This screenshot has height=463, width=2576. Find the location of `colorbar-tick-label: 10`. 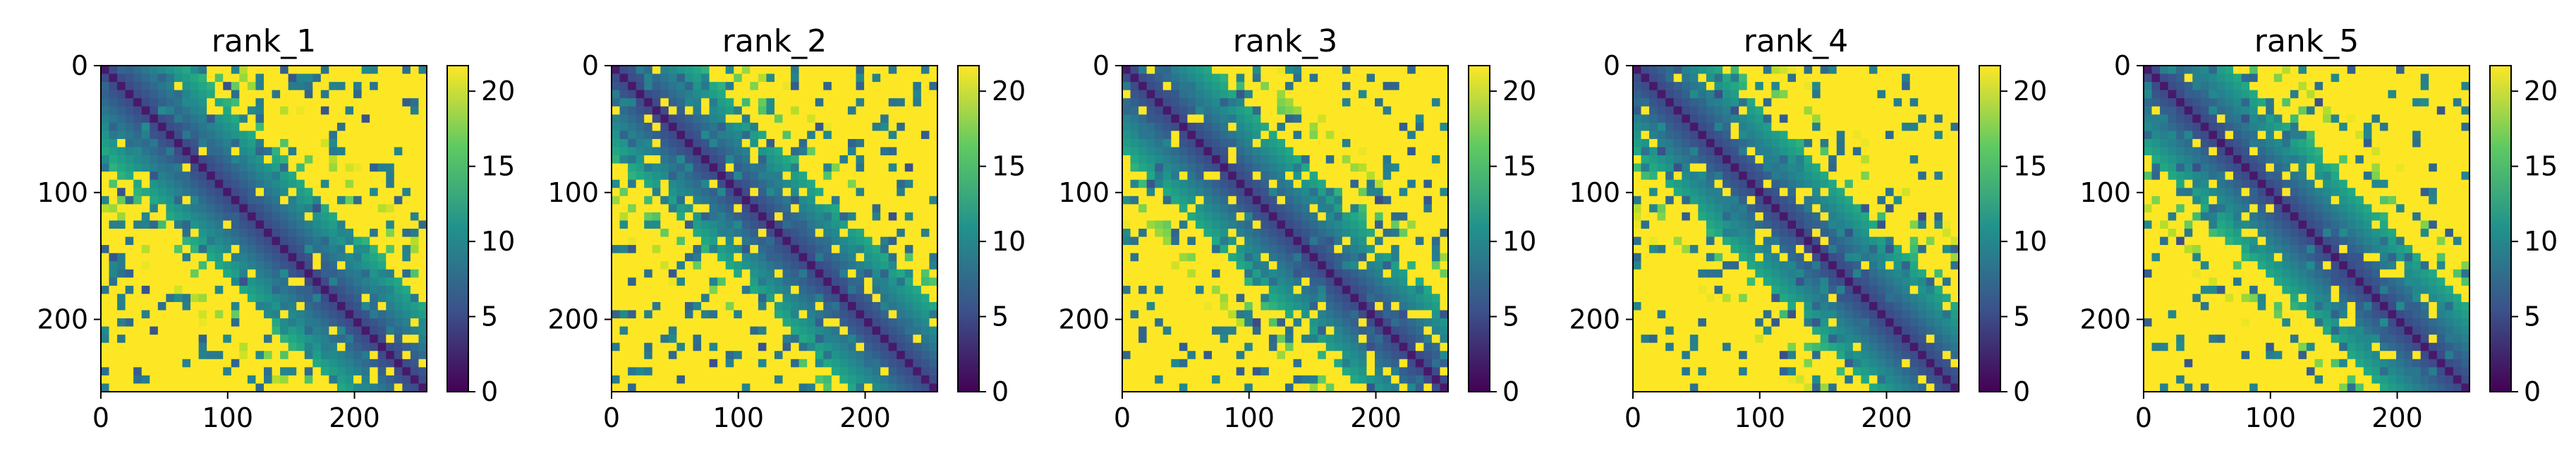

colorbar-tick-label: 10 is located at coordinates (1519, 241).